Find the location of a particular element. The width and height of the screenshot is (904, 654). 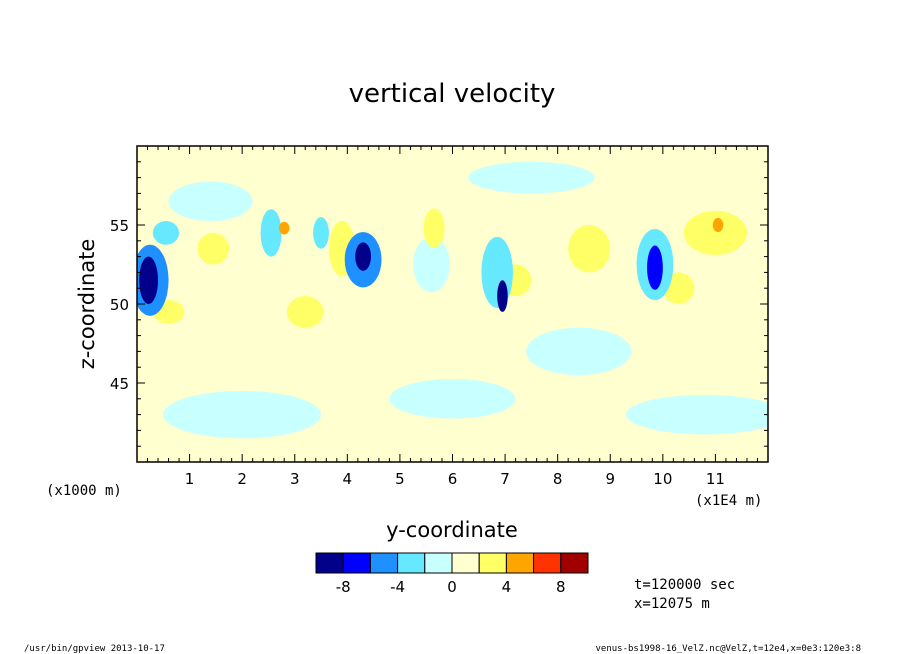

y-tick-label: 45 is located at coordinates (119, 384).